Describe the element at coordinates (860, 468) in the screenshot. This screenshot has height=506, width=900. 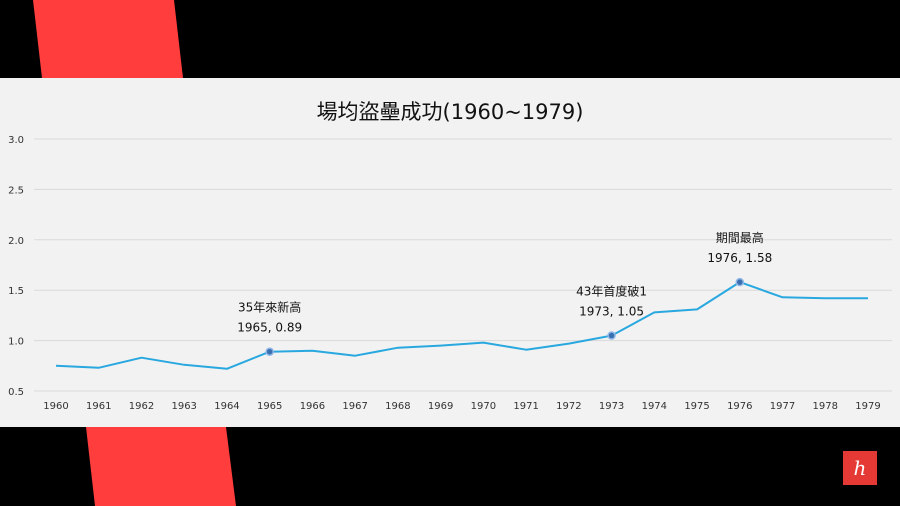
I see `brand-logo-icon: h` at that location.